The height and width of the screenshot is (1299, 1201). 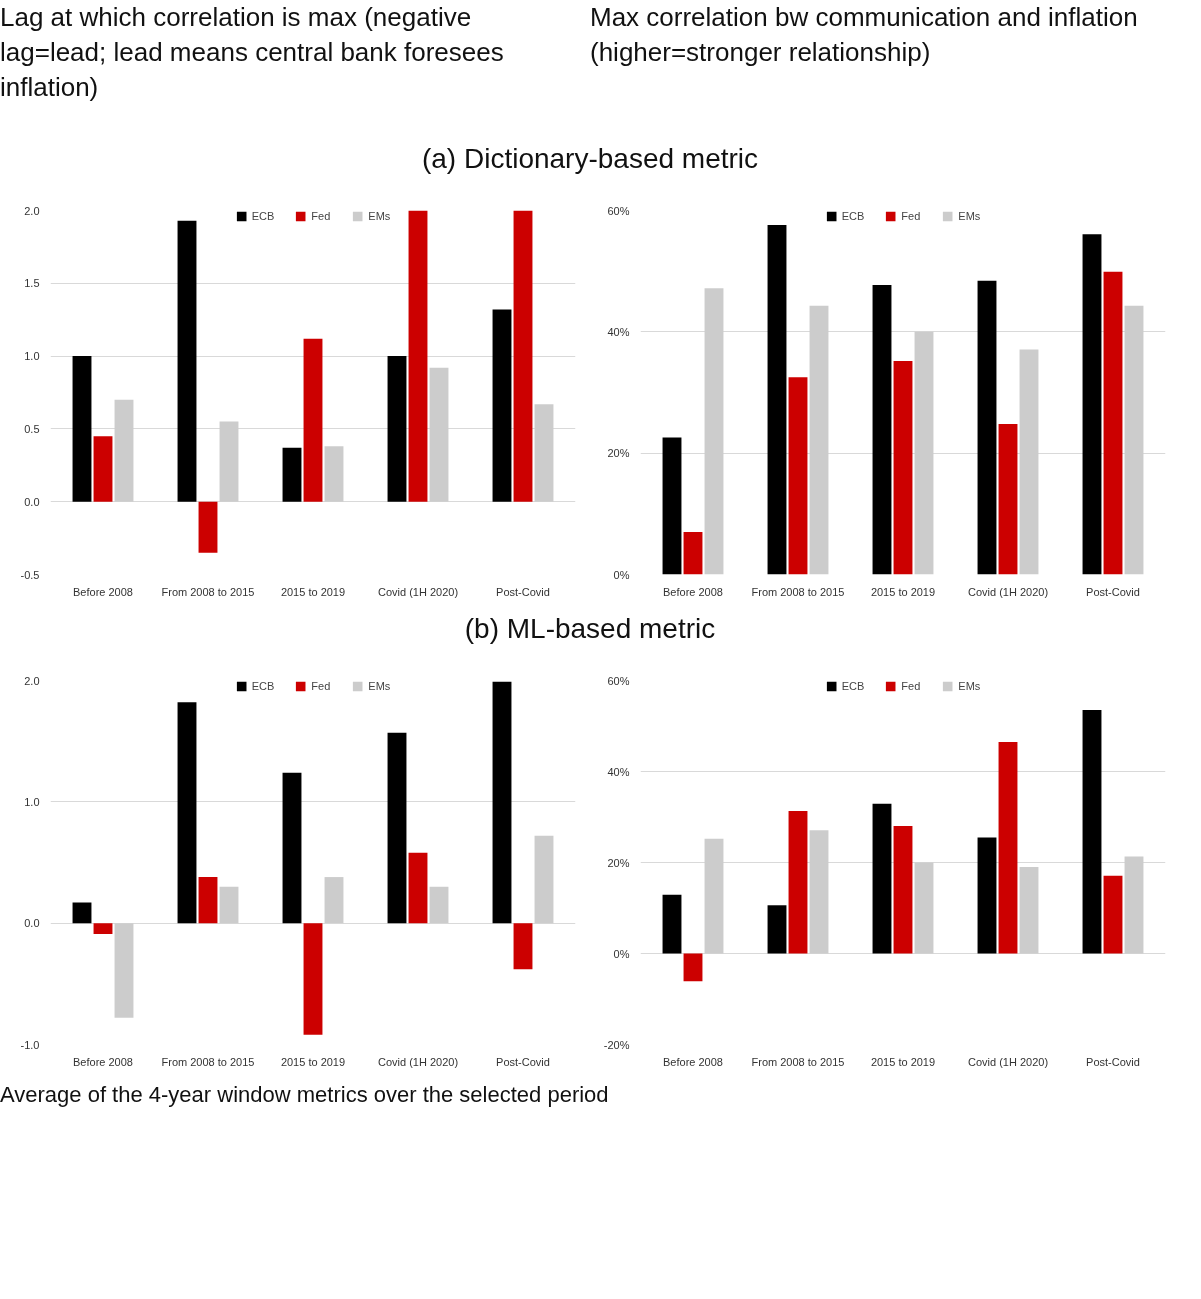 What do you see at coordinates (252, 53) in the screenshot?
I see `chart-title: Lag at which correlation is max (negative lag=lead; lead means central bank foresees inflation)` at bounding box center [252, 53].